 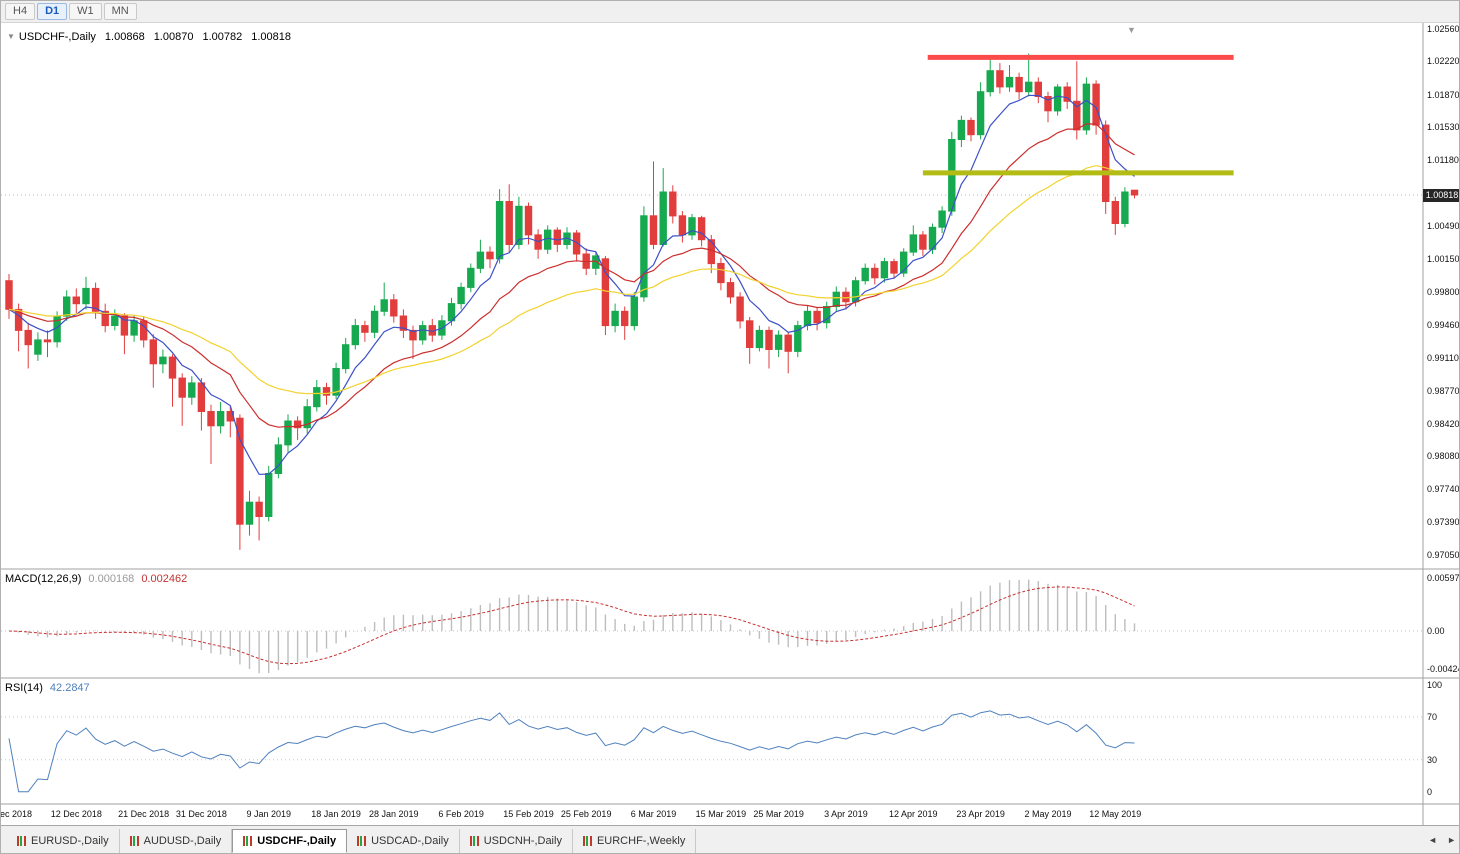 What do you see at coordinates (164, 579) in the screenshot?
I see `macd-signal-value: 0.002462` at bounding box center [164, 579].